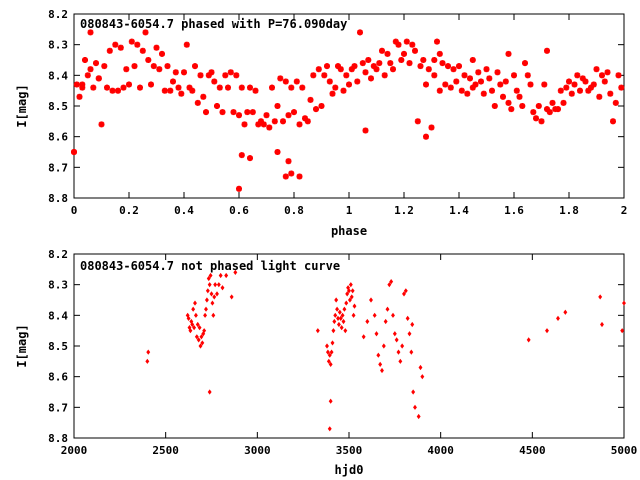  Describe the element at coordinates (129, 210) in the screenshot. I see `phased-x-tick-label: 0.2` at that location.